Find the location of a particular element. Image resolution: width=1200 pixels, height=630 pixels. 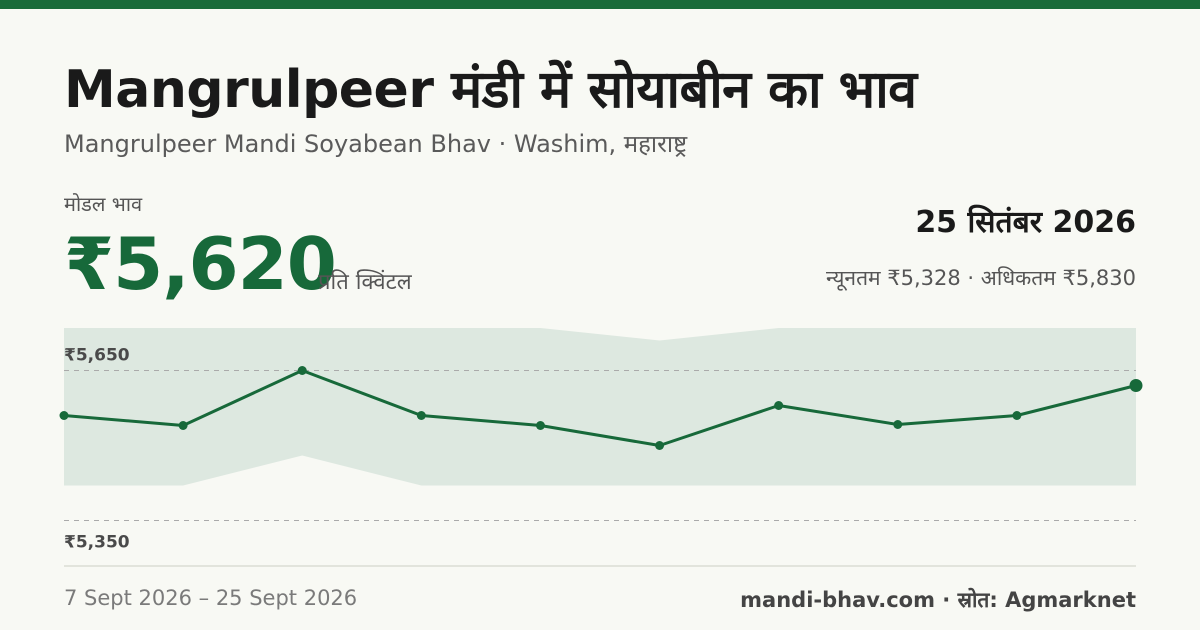

footer-date-range: 7 Sept 2026 – 25 Sept 2026 is located at coordinates (211, 598).